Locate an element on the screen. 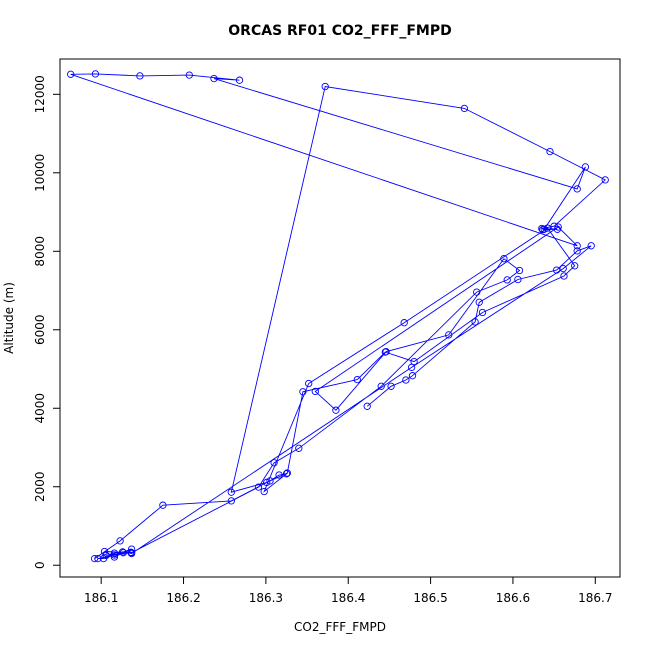 The width and height of the screenshot is (650, 650). y-tick-label: 8000 is located at coordinates (40, 251).